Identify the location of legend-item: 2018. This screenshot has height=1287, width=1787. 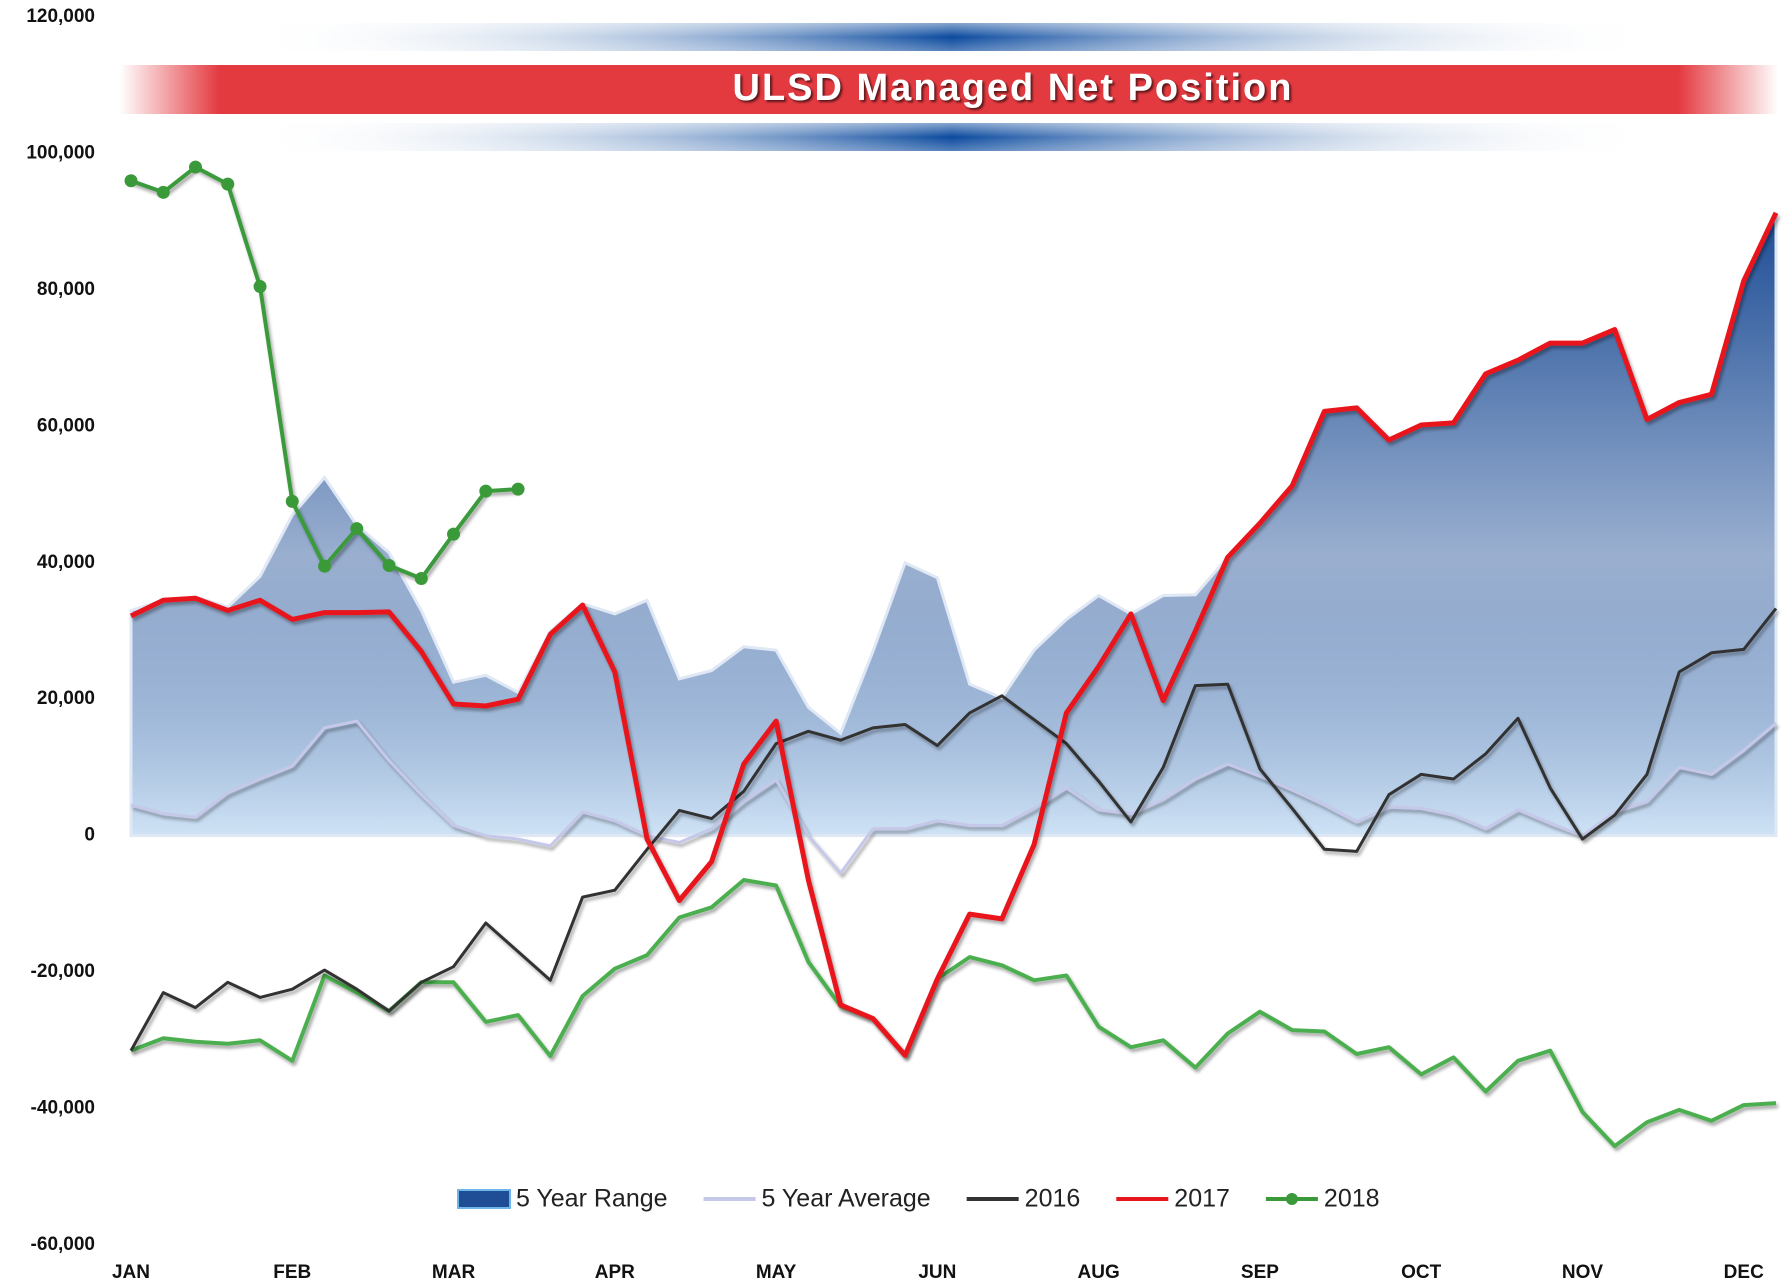
(1322, 1199).